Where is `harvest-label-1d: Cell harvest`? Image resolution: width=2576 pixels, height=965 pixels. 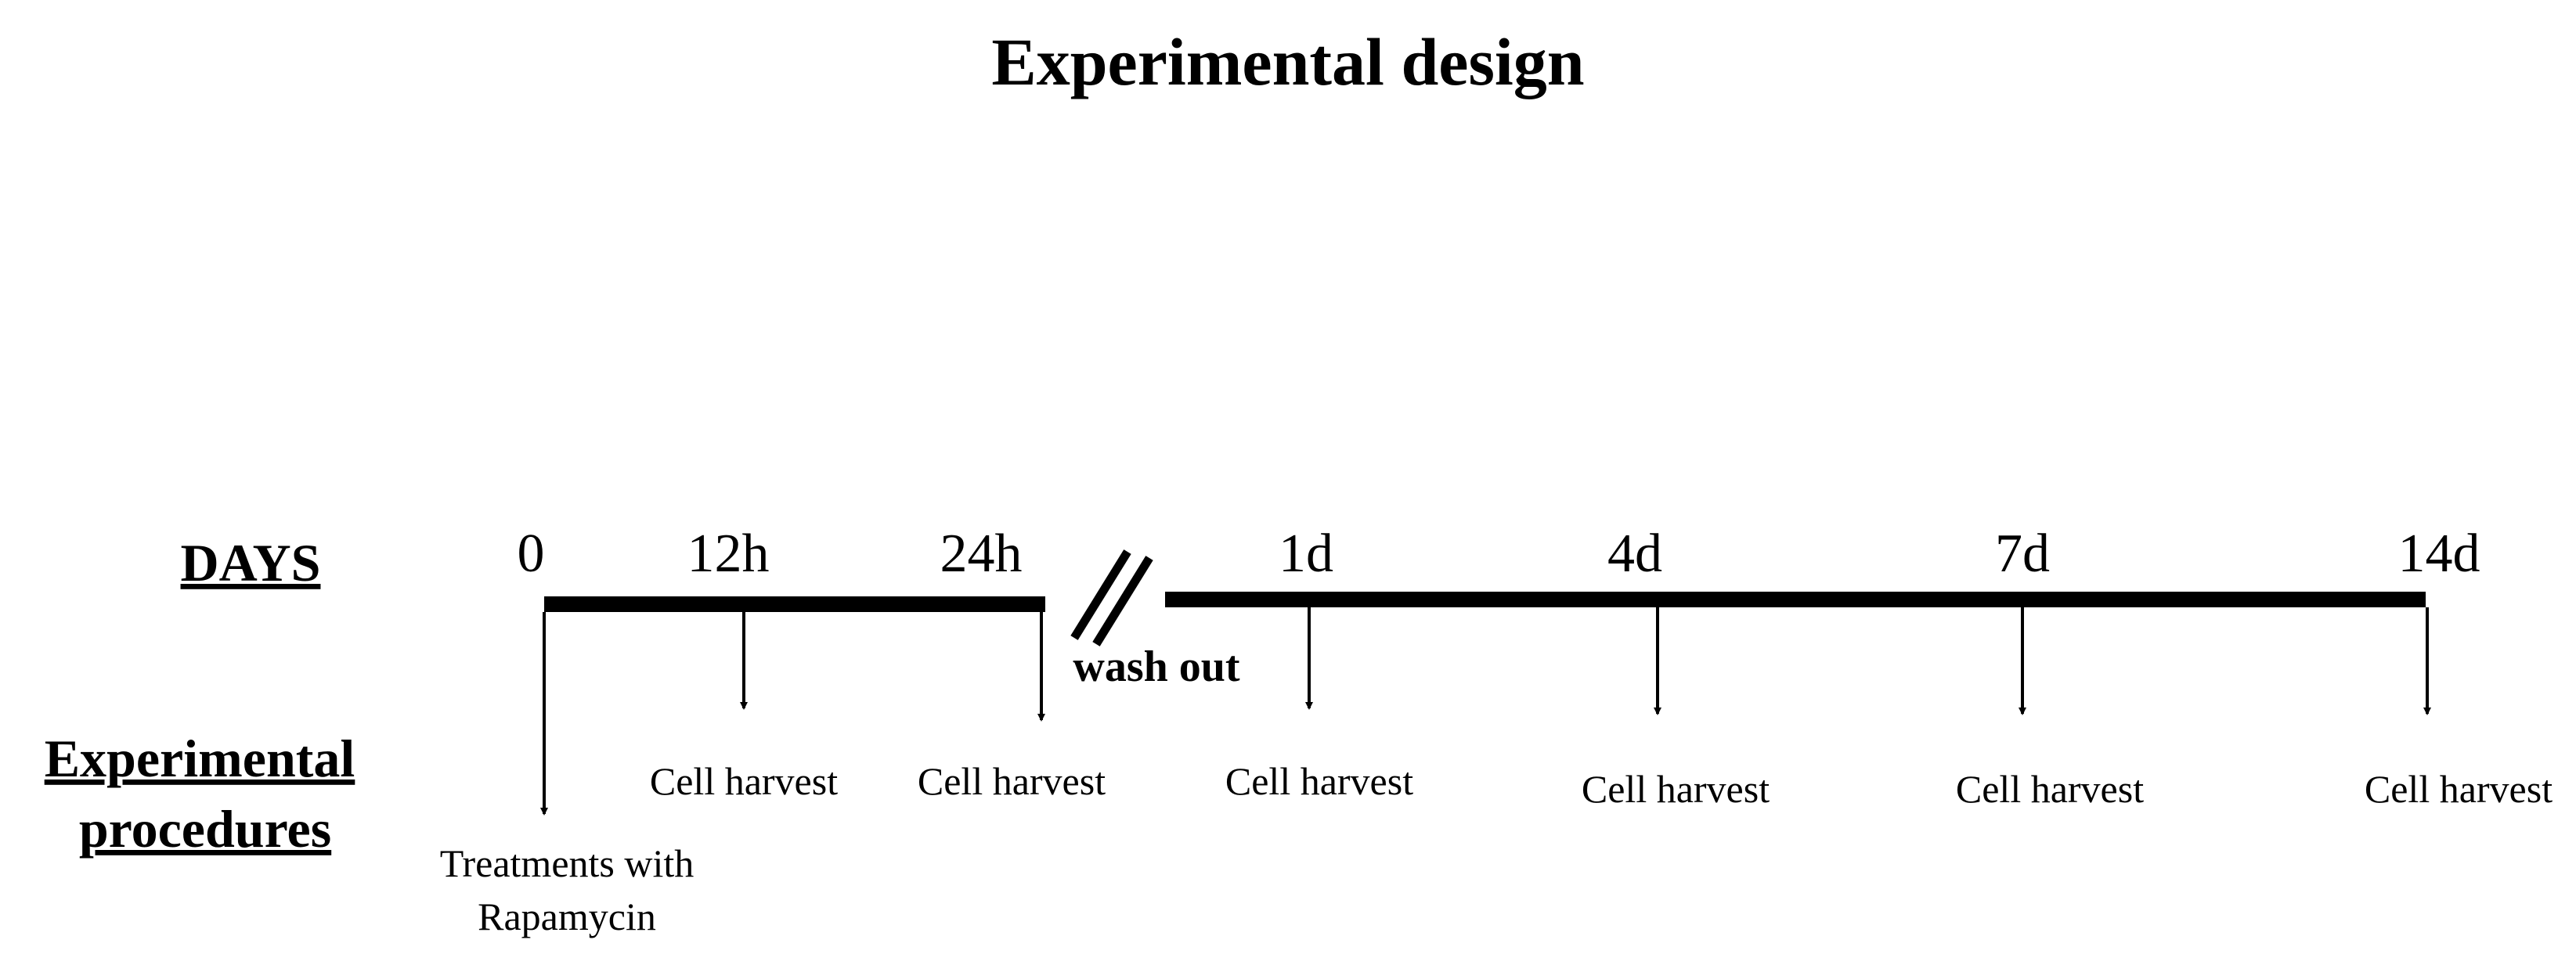 harvest-label-1d: Cell harvest is located at coordinates (1319, 781).